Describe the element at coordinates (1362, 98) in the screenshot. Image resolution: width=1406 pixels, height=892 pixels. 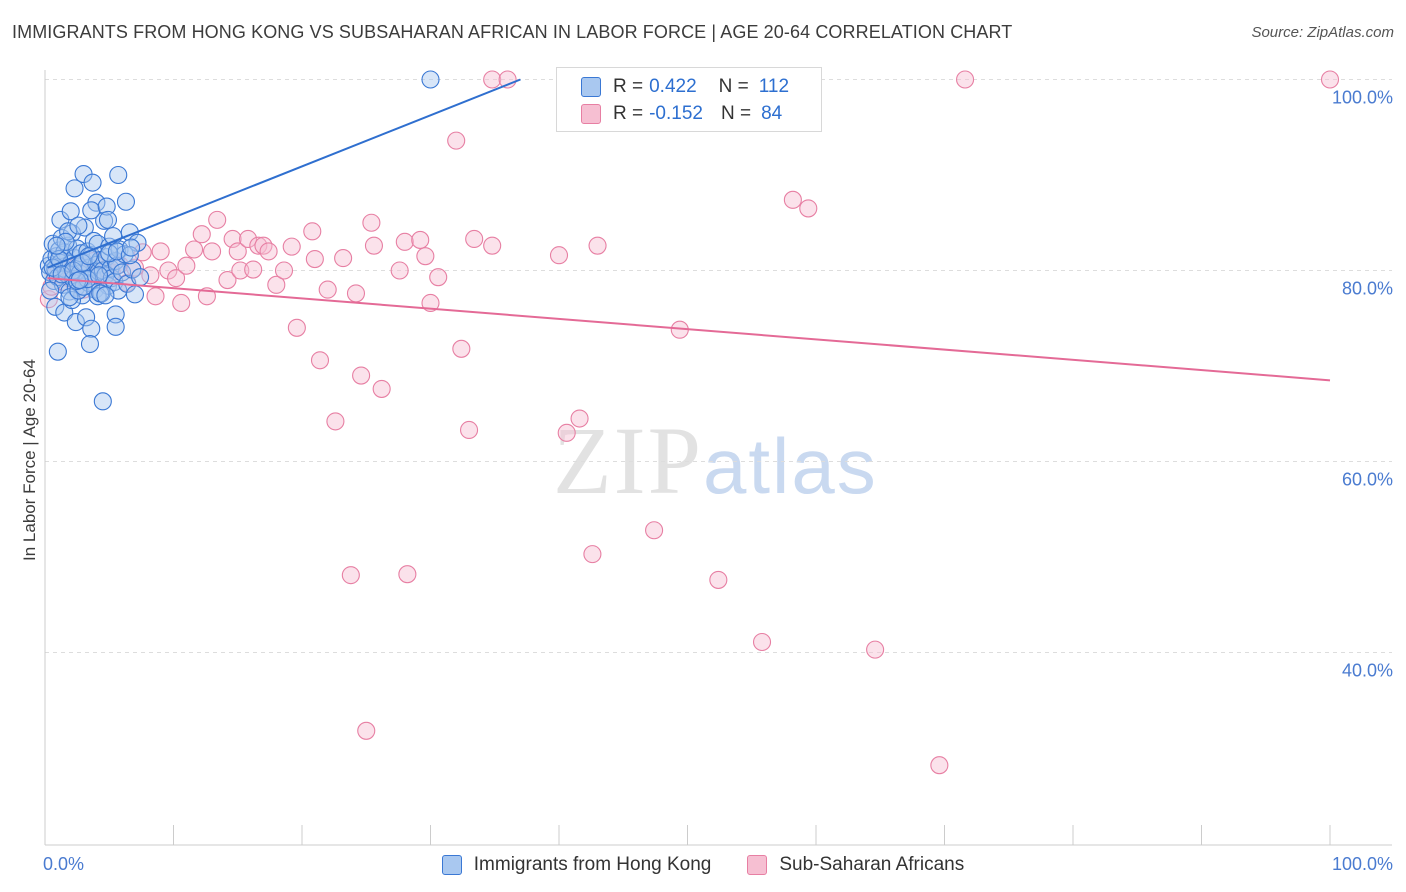
I see `y-tick-label: 100.0%` at that location.